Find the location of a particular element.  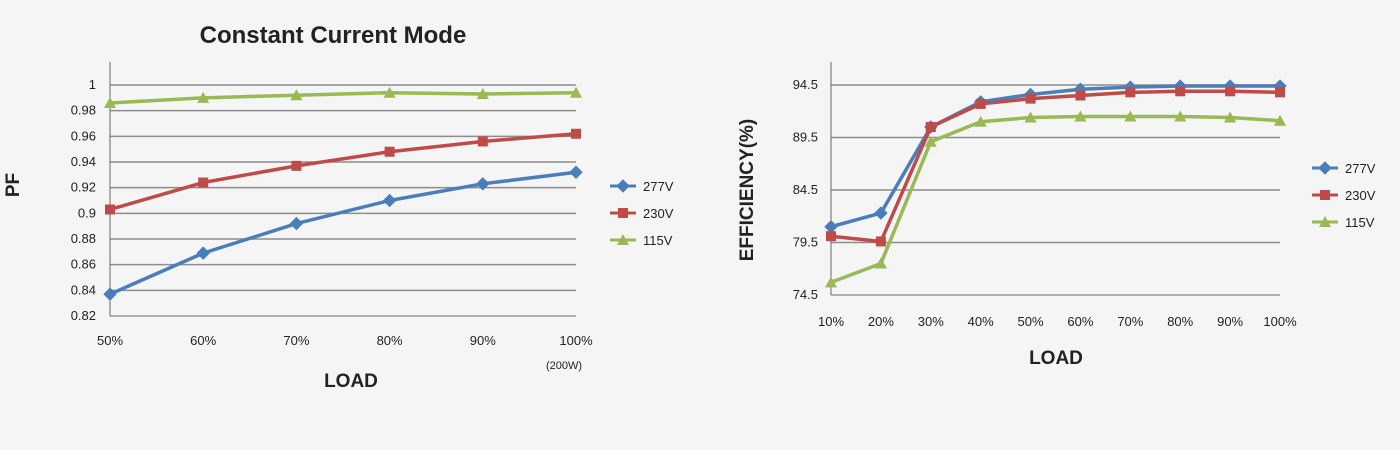

x-tick-label: 10% is located at coordinates (831, 321).